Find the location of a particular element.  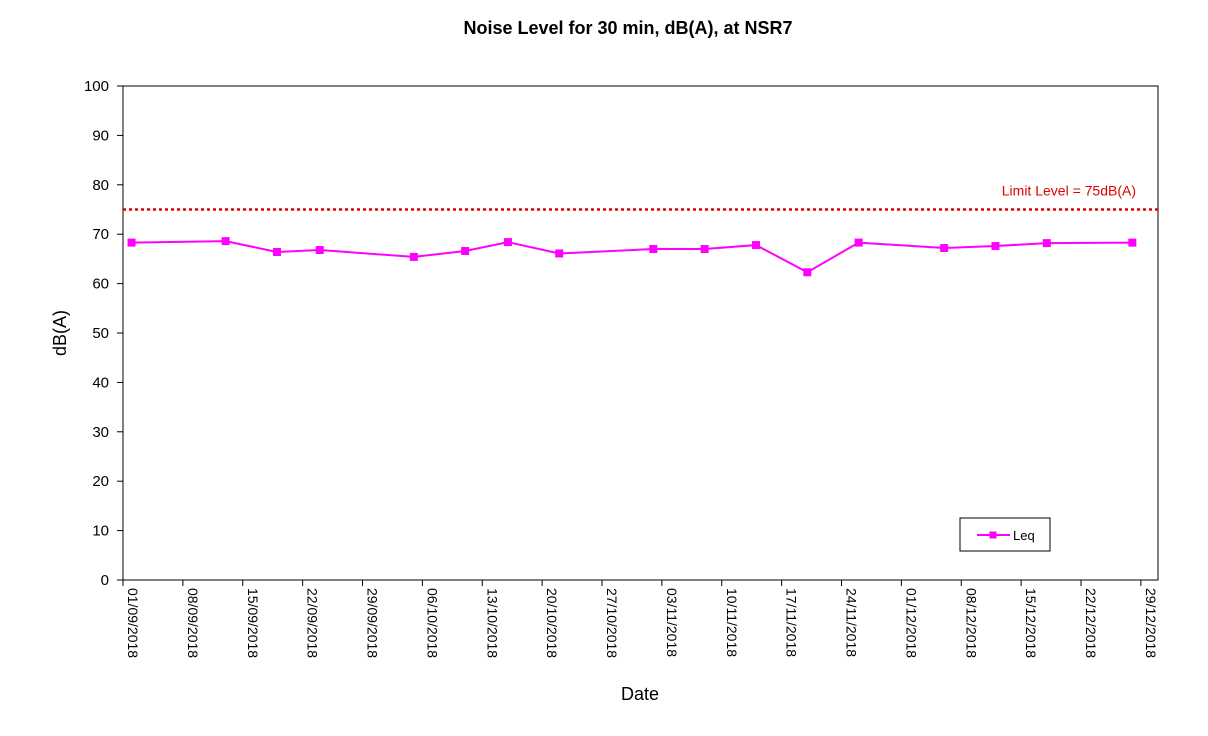

x-tick-label: 01/12/2018 is located at coordinates (911, 623).